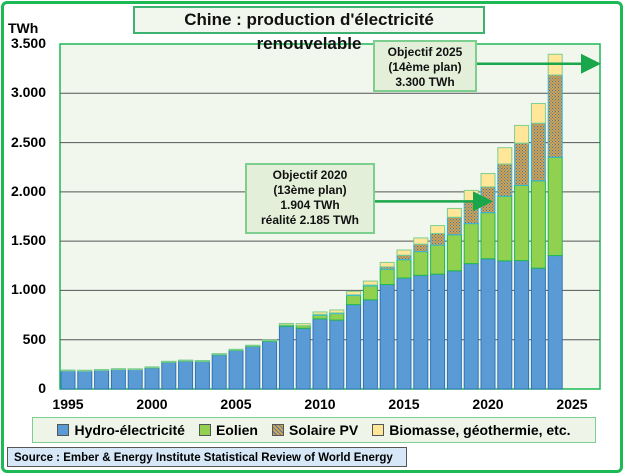  I want to click on x-tick-label: 2005, so click(236, 404).